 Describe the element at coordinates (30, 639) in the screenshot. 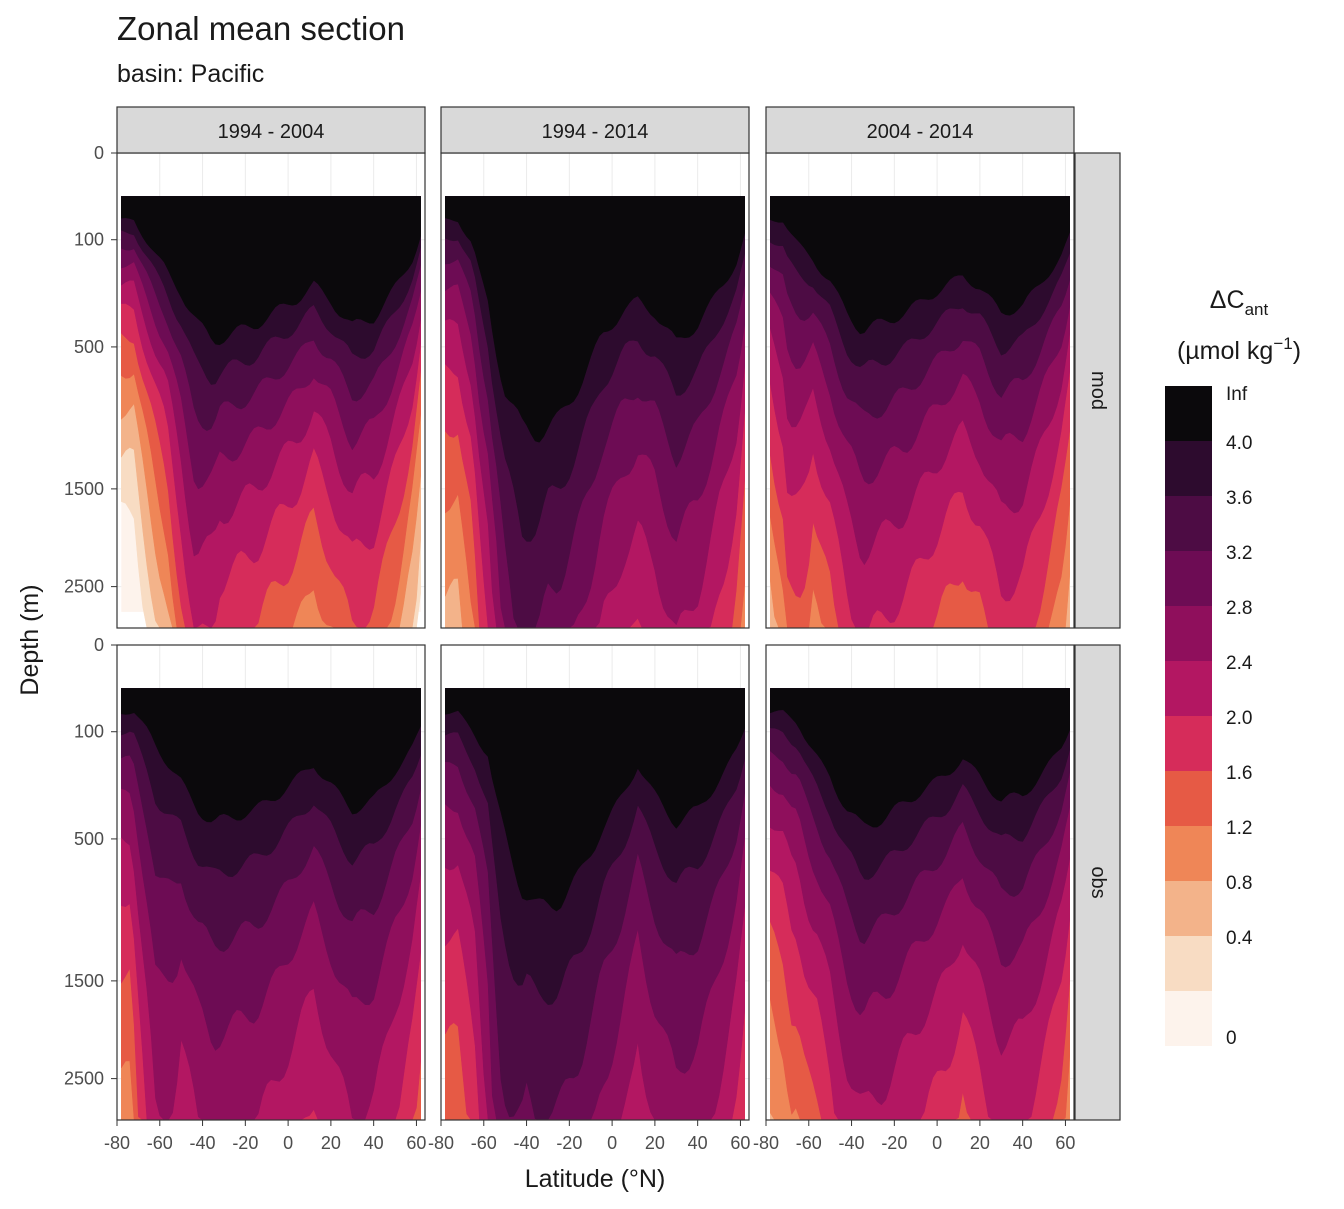

I see `y-axis-title: Depth (m)` at that location.